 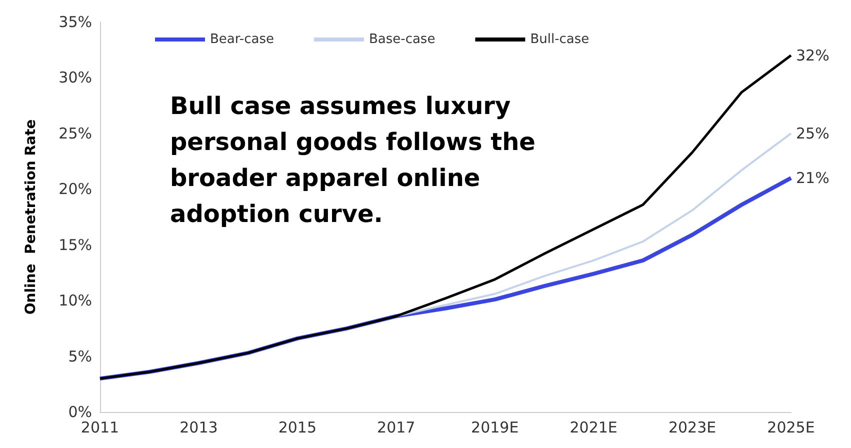 What do you see at coordinates (242, 39) in the screenshot?
I see `legend-label: Bear-case` at bounding box center [242, 39].